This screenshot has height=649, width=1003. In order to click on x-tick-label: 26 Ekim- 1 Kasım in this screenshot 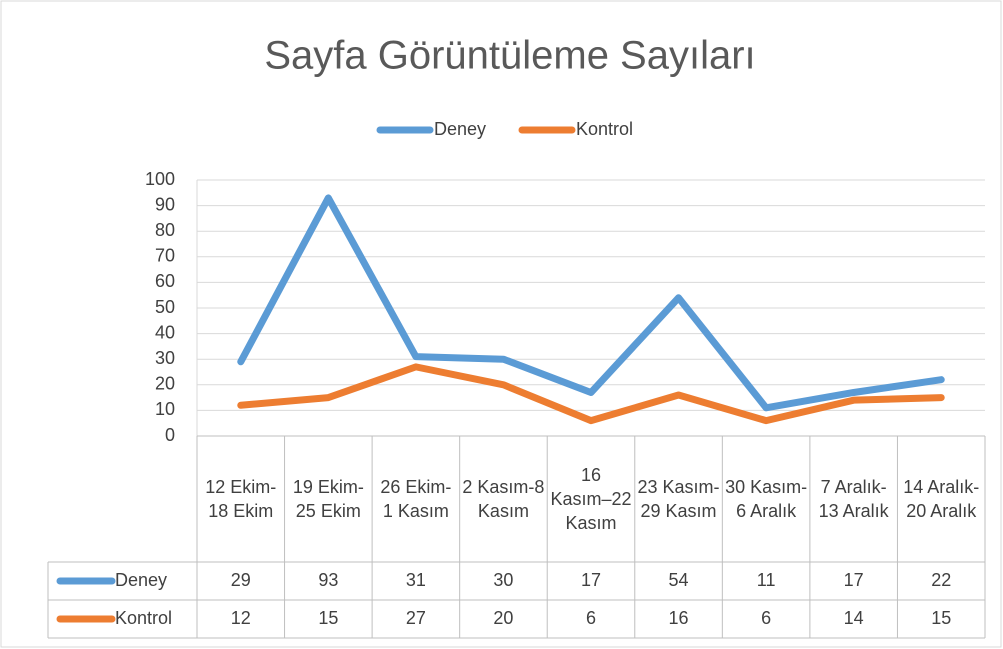, I will do `click(416, 499)`.